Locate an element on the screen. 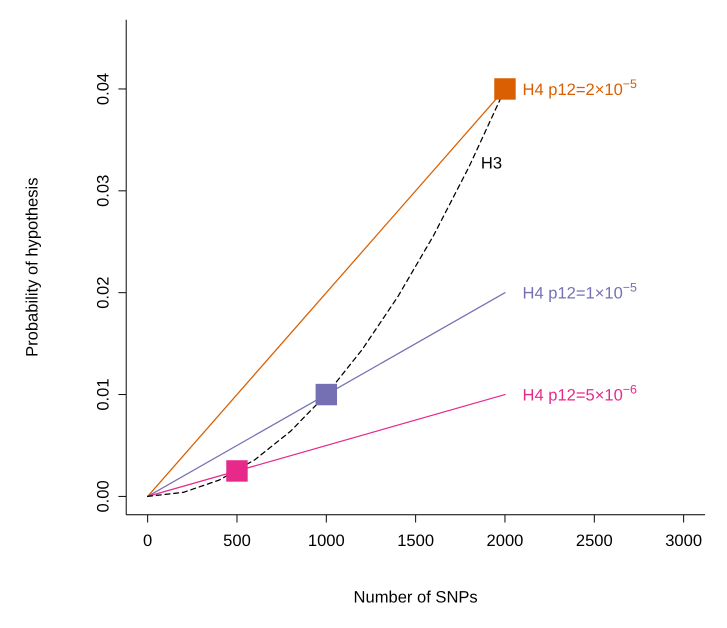  x-tick-label: 2500 is located at coordinates (594, 540).